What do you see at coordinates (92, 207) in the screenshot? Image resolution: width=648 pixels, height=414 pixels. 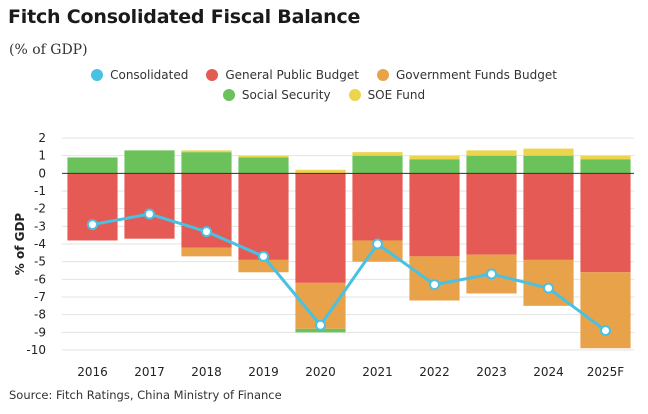 I see `bar-general-public-budget-2016` at bounding box center [92, 207].